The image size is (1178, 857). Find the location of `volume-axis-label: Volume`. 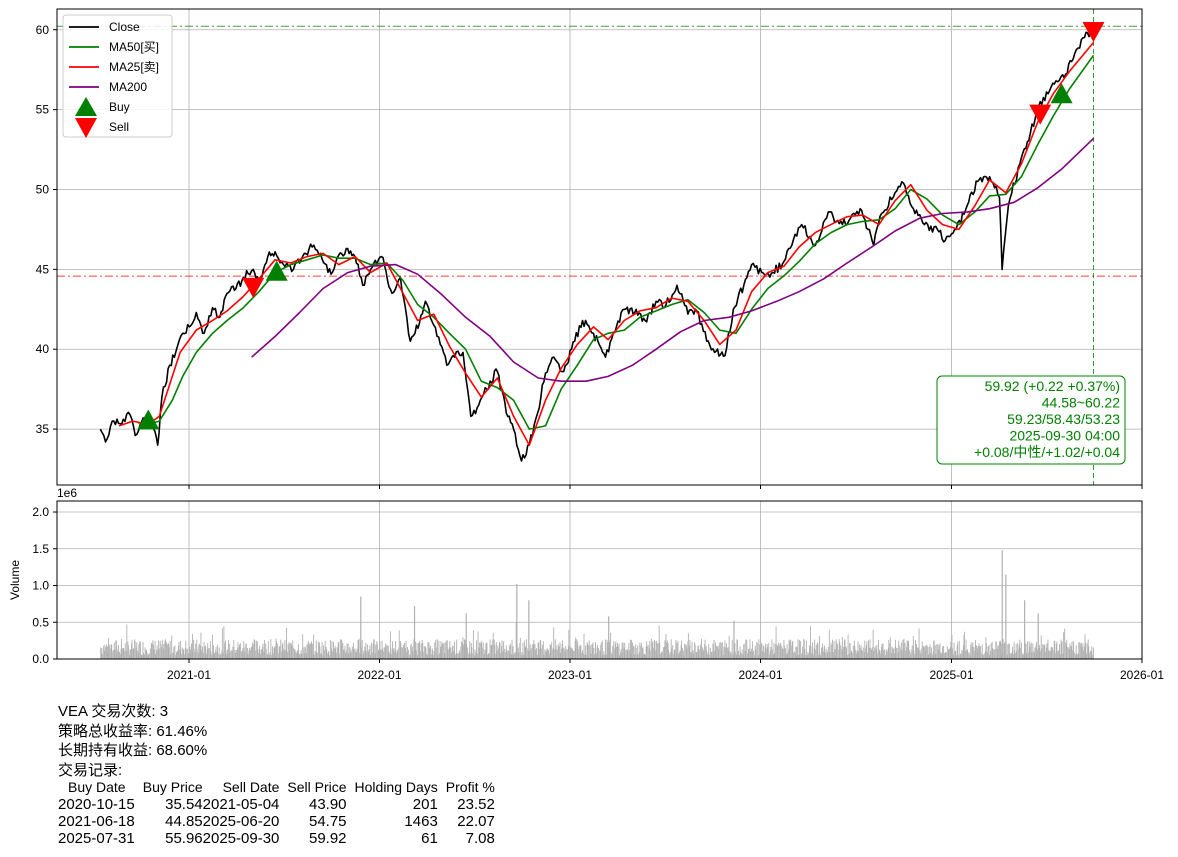

volume-axis-label: Volume is located at coordinates (15, 580).